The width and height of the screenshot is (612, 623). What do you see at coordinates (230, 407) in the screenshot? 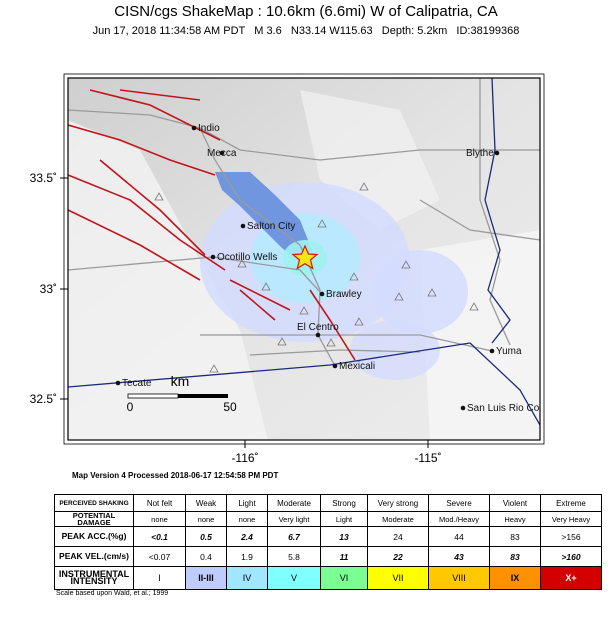
I see `scale-end: 50` at bounding box center [230, 407].